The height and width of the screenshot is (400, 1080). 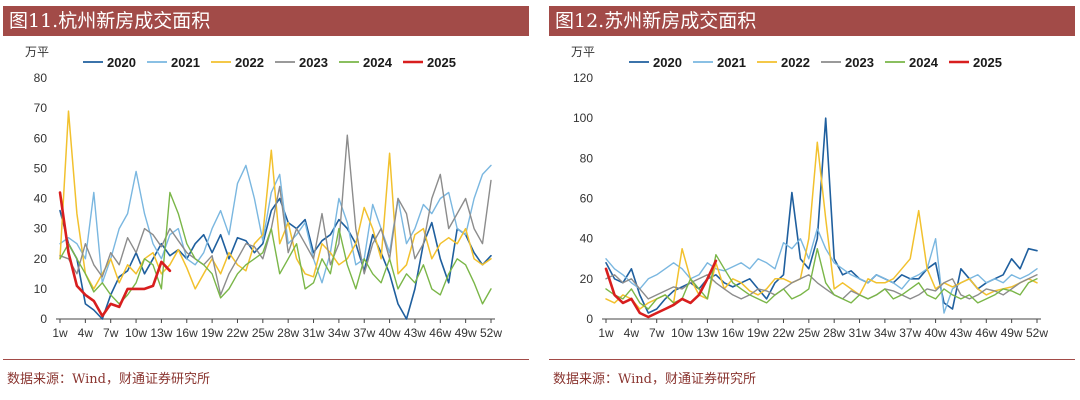 What do you see at coordinates (275, 224) in the screenshot?
I see `series-line-2021` at bounding box center [275, 224].